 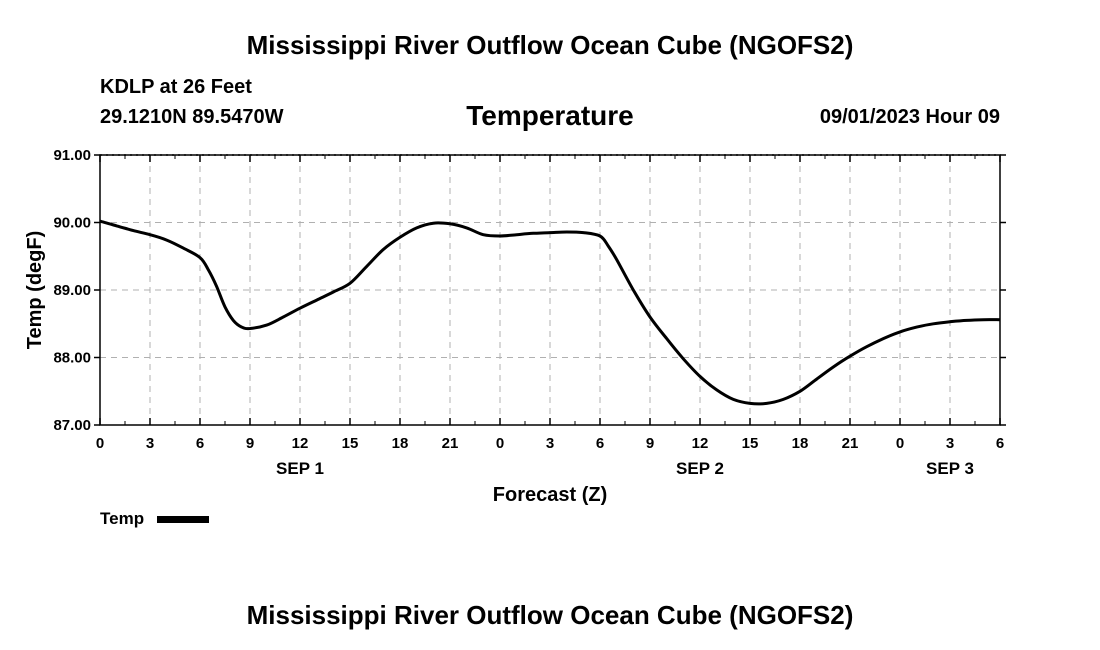 What do you see at coordinates (72, 223) in the screenshot?
I see `y-tick-label: 90.00` at bounding box center [72, 223].